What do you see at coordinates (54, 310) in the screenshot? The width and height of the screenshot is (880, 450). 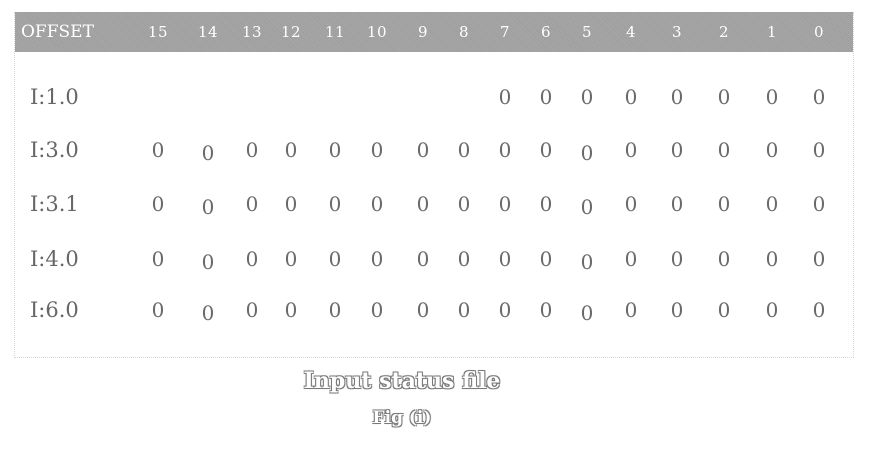 I see `row-address-label: I:6.0` at bounding box center [54, 310].